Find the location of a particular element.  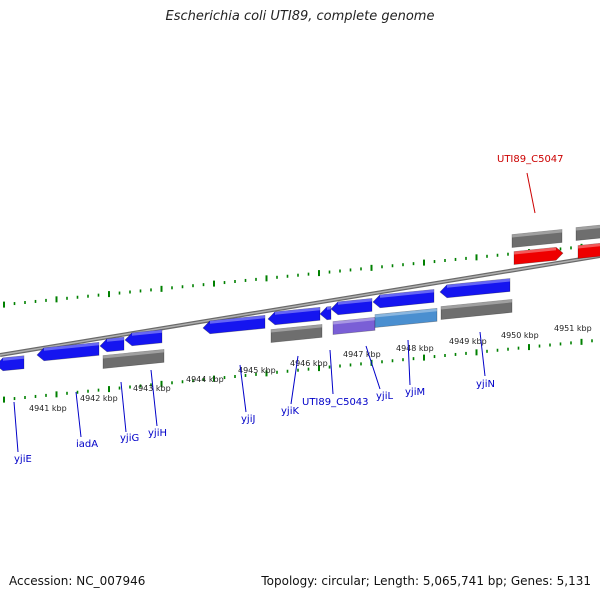

gene-teal-segment-body is located at coordinates (406, 317).